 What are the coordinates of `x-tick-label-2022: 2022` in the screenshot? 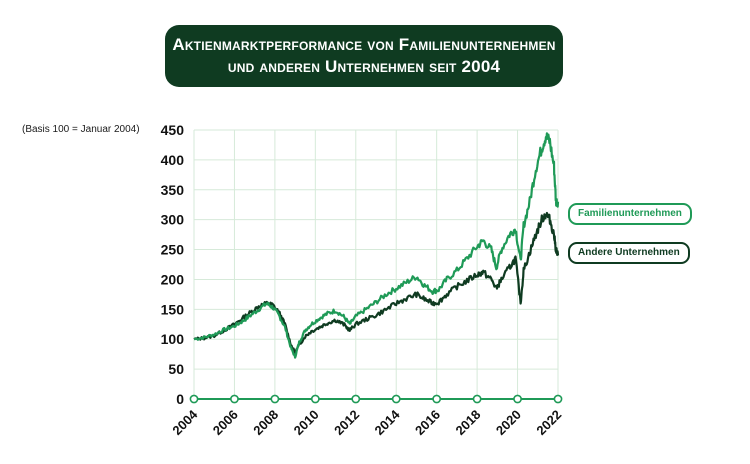 It's located at (548, 422).